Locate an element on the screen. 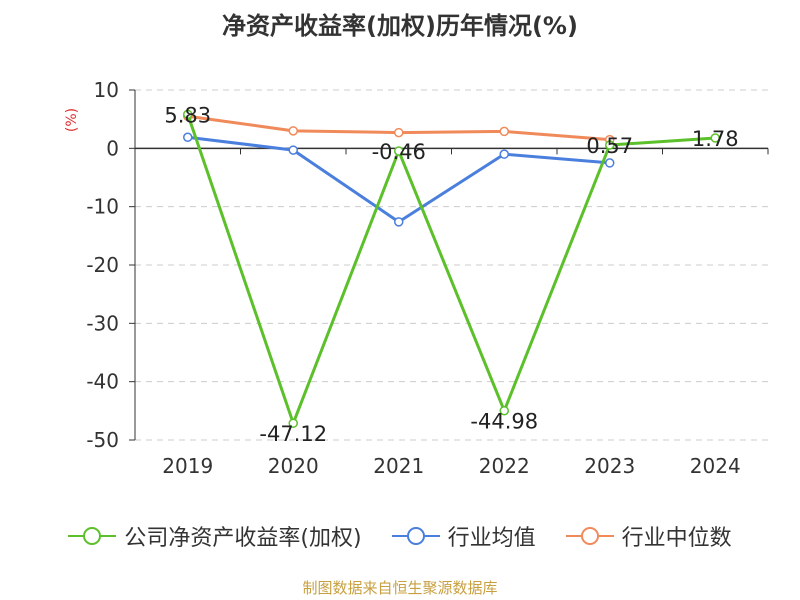 The image size is (800, 600). y-tick-label: -20 is located at coordinates (102, 265).